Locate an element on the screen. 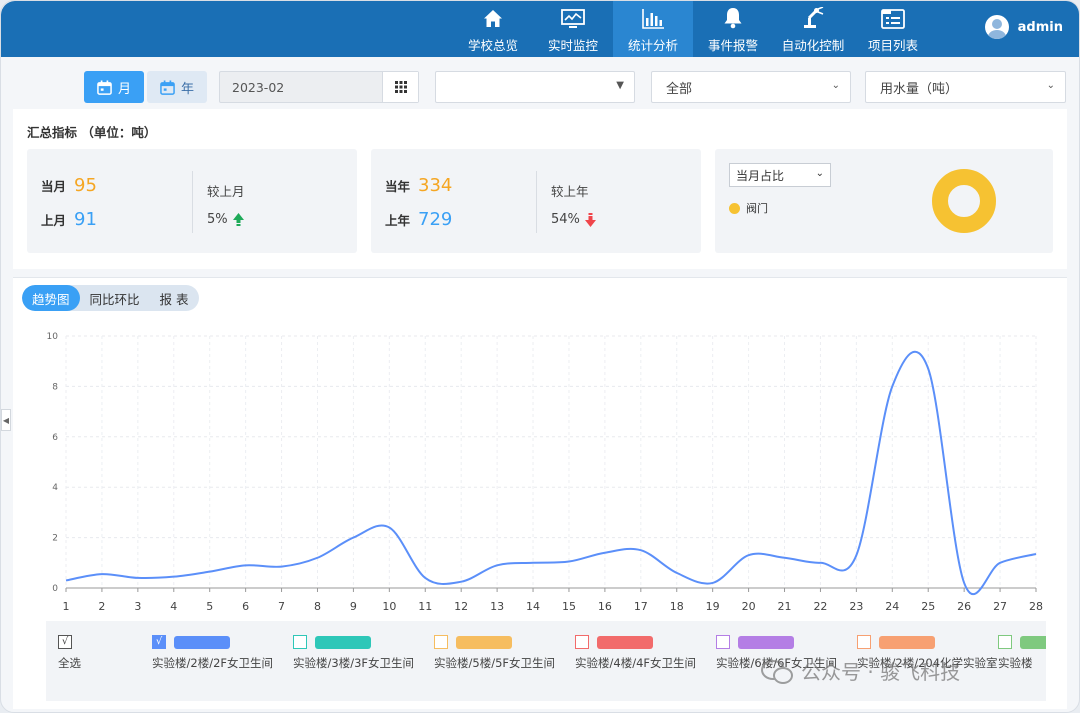  current-year-label: 当年 is located at coordinates (398, 186).